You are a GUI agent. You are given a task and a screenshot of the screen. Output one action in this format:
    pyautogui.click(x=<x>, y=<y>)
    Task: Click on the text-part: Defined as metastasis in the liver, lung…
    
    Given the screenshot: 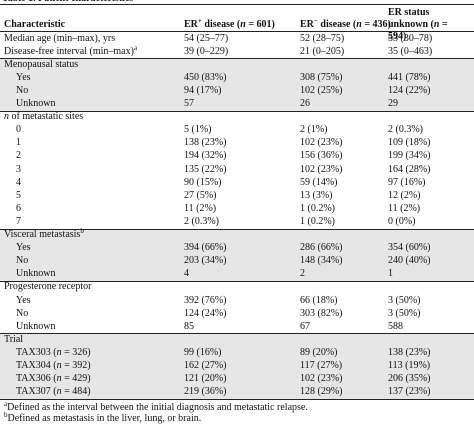 What is the action you would take?
    pyautogui.click(x=104, y=418)
    